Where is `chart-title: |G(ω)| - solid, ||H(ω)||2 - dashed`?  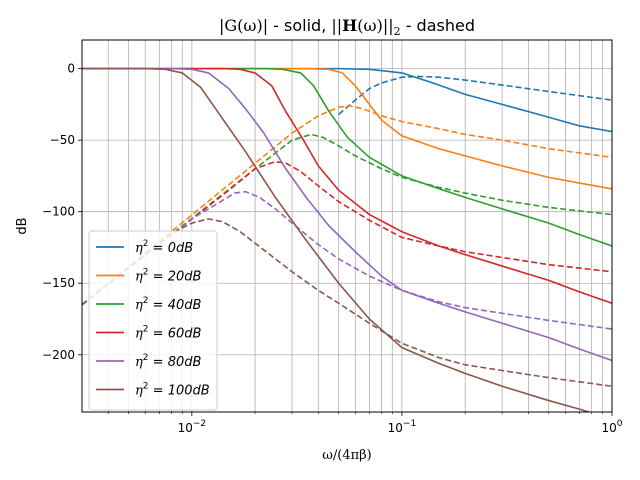 chart-title: |G(ω)| - solid, ||H(ω)||2 - dashed is located at coordinates (347, 27).